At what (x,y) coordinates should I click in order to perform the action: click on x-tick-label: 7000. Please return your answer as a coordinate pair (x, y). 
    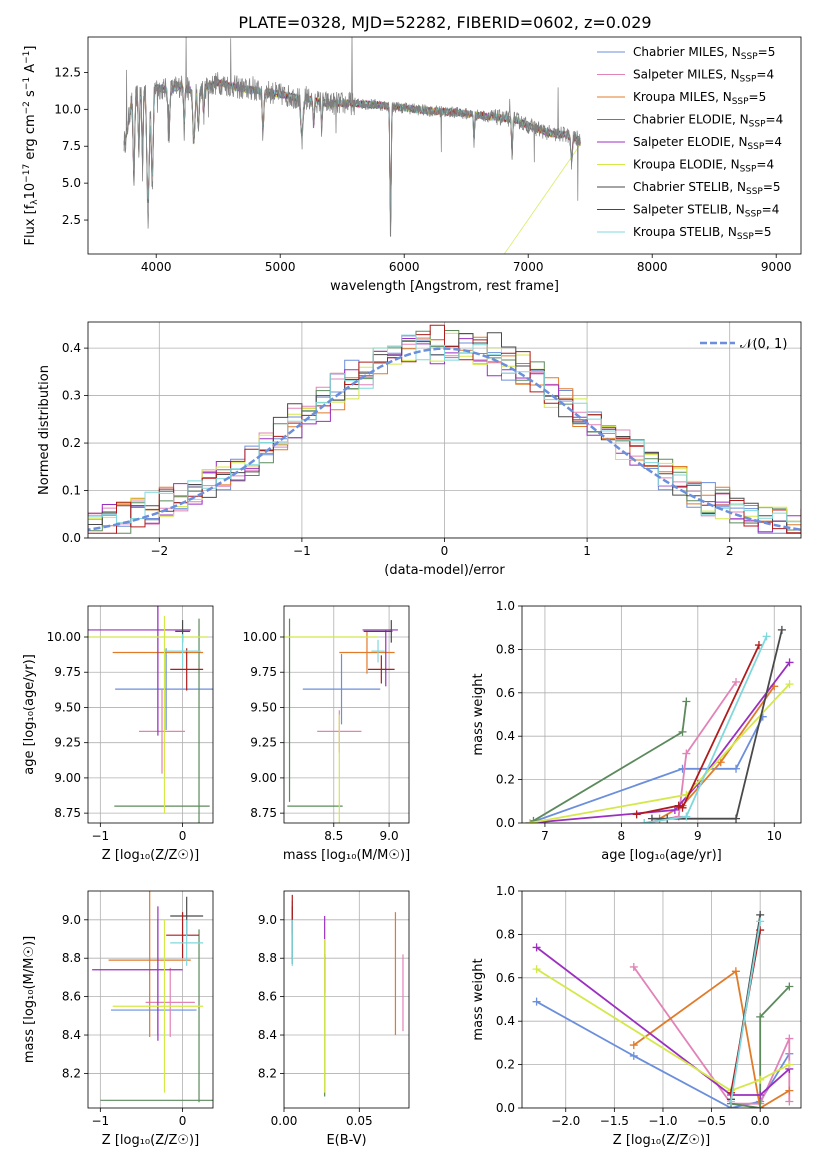
    Looking at the image, I should click on (528, 267).